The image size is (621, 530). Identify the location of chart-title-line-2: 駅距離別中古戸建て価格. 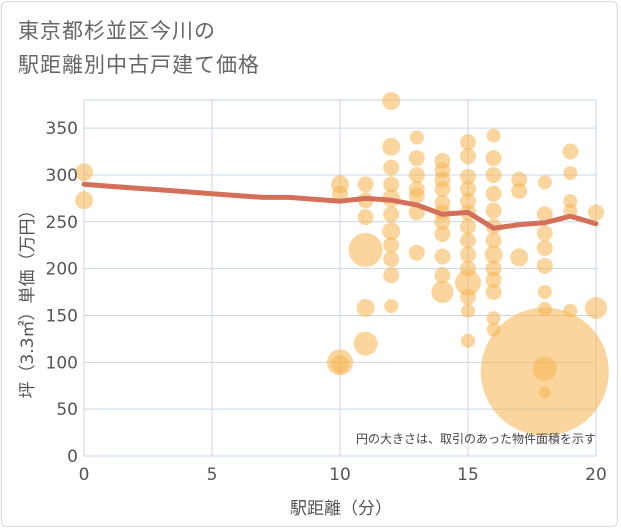
(139, 65).